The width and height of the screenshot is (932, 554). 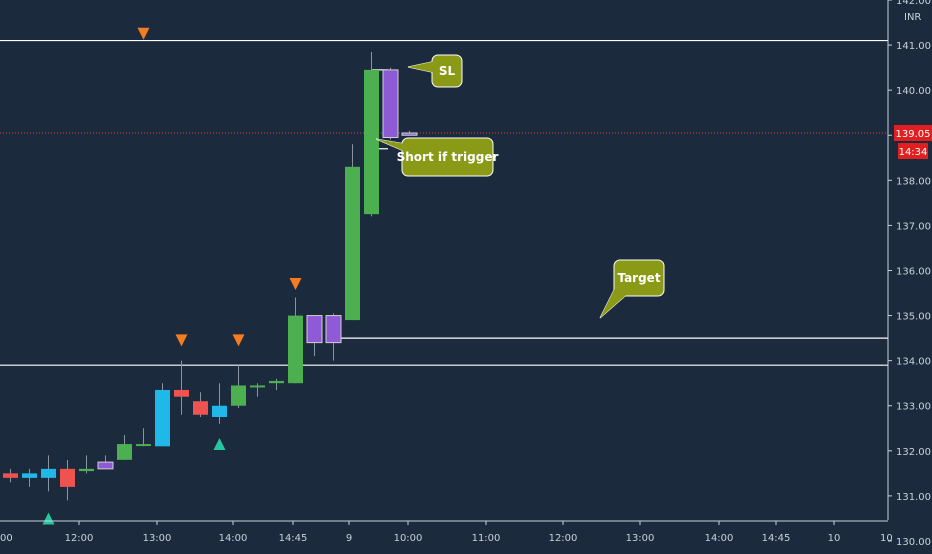 What do you see at coordinates (913, 46) in the screenshot?
I see `price-tick-label: 141.00` at bounding box center [913, 46].